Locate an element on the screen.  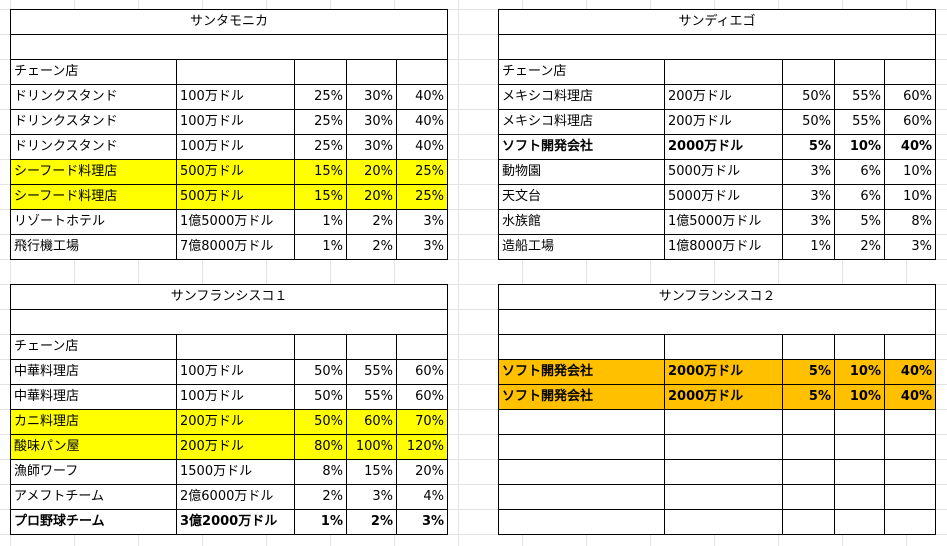
store-name-cell: リゾートホテル is located at coordinates (93, 222).